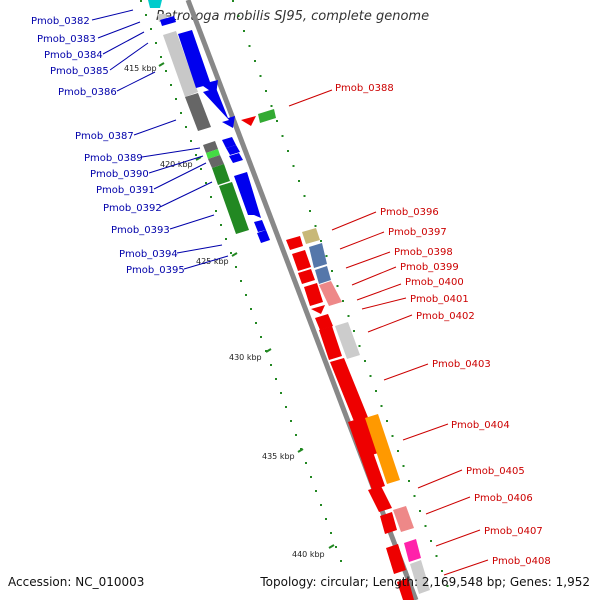 The height and width of the screenshot is (600, 600). What do you see at coordinates (60, 21) in the screenshot?
I see `gene-label: Pmob_0382` at bounding box center [60, 21].